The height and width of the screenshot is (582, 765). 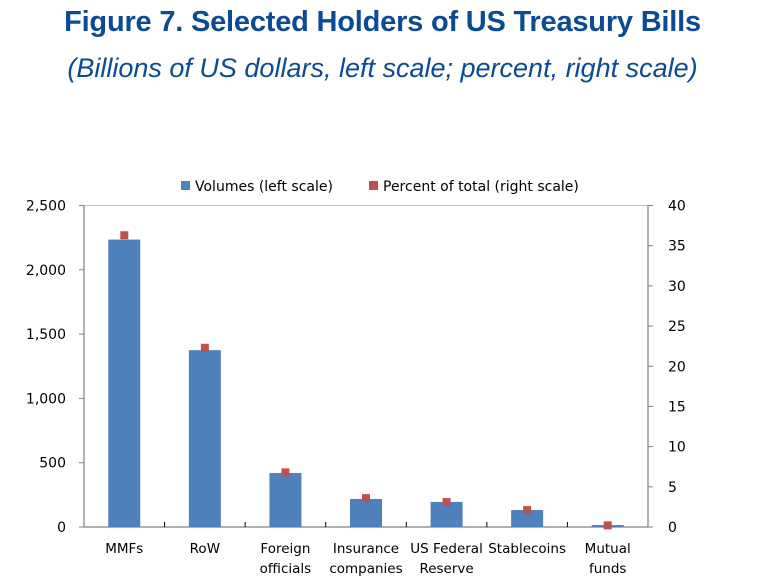 What do you see at coordinates (672, 528) in the screenshot?
I see `right-tick-label: 0` at bounding box center [672, 528].